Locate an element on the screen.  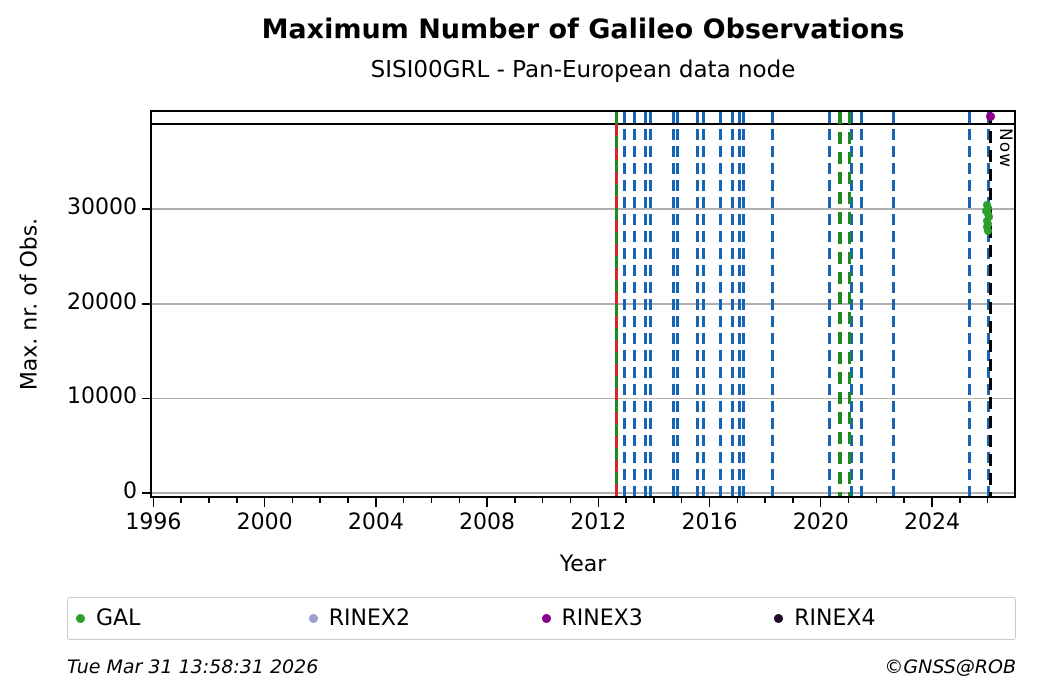
legend: GAL RINEX2 RINEX3 RINEX4 is located at coordinates (541, 618).